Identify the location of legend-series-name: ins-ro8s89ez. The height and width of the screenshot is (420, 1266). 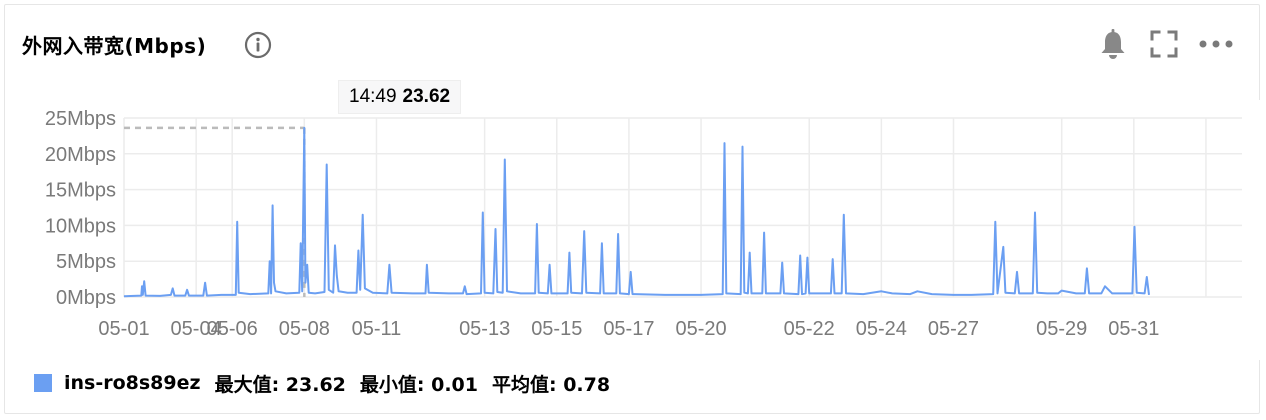
(132, 383).